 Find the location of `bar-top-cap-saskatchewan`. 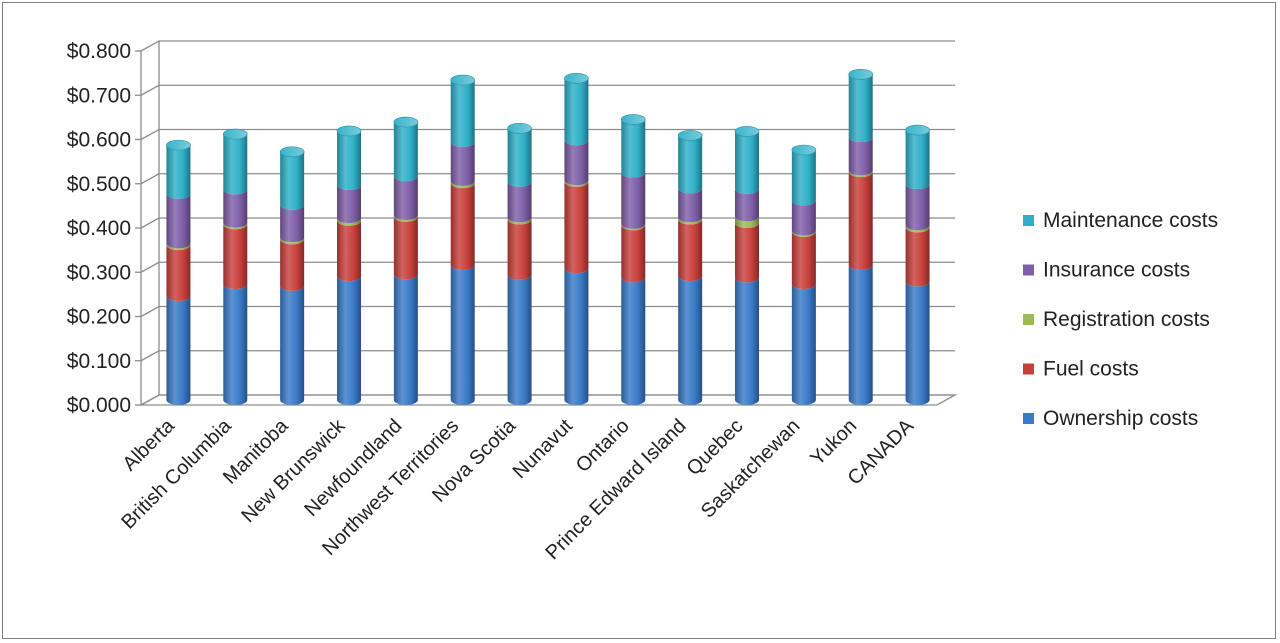

bar-top-cap-saskatchewan is located at coordinates (804, 150).